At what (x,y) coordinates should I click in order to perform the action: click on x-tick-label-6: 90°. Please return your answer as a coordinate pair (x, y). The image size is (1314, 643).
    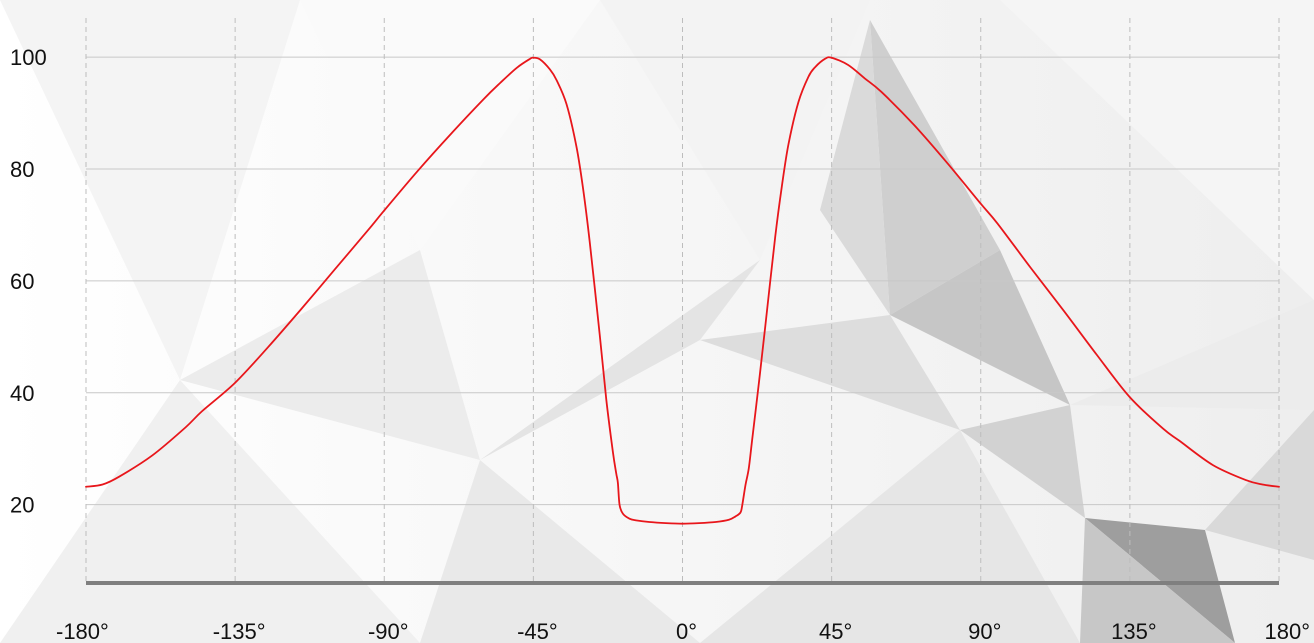
    Looking at the image, I should click on (984, 631).